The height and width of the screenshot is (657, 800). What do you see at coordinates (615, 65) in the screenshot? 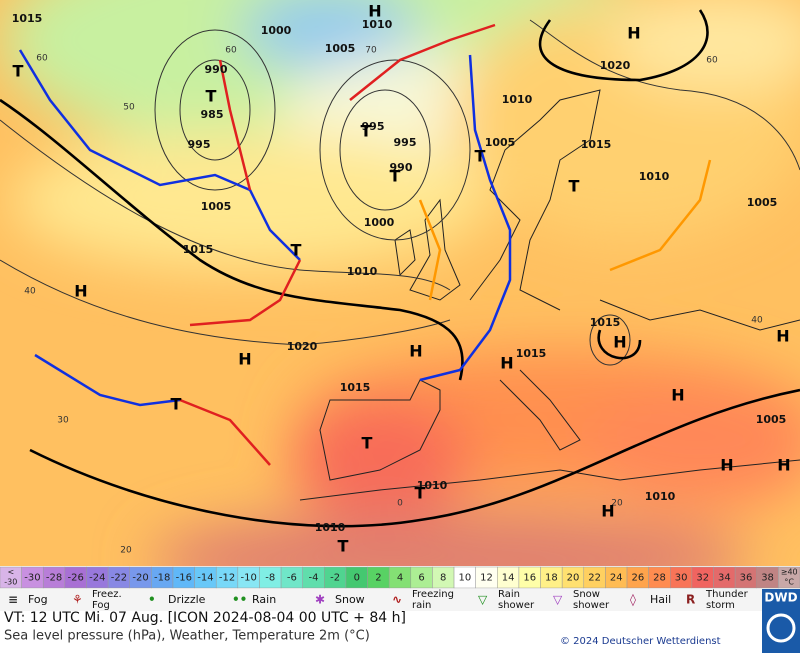
I see `isobar-label: 1020` at bounding box center [615, 65].